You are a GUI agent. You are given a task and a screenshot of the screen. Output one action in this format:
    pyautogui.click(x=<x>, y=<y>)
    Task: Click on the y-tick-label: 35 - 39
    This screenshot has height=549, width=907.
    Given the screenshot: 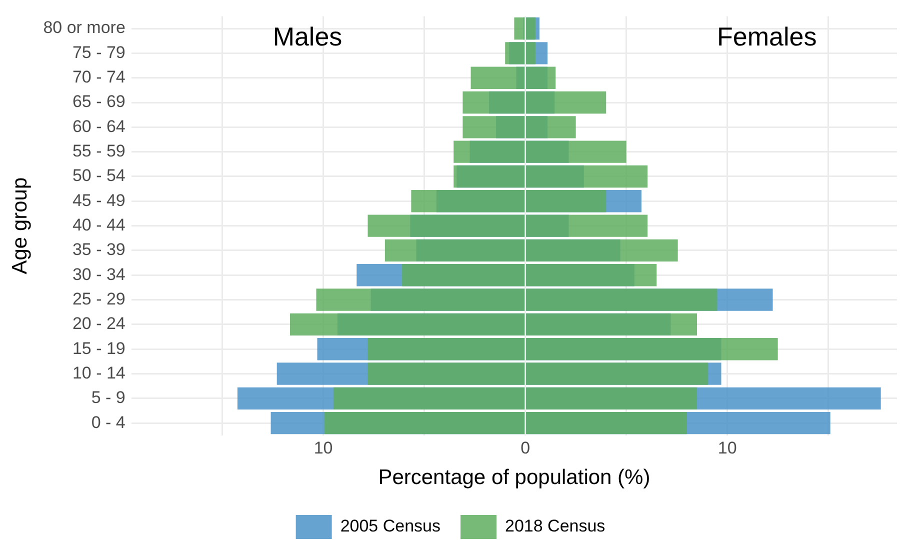 What is the action you would take?
    pyautogui.click(x=99, y=250)
    